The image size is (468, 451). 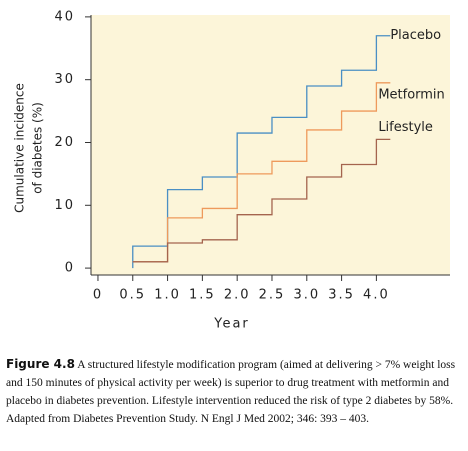 I want to click on series-label: Lifestyle, so click(x=405, y=127).